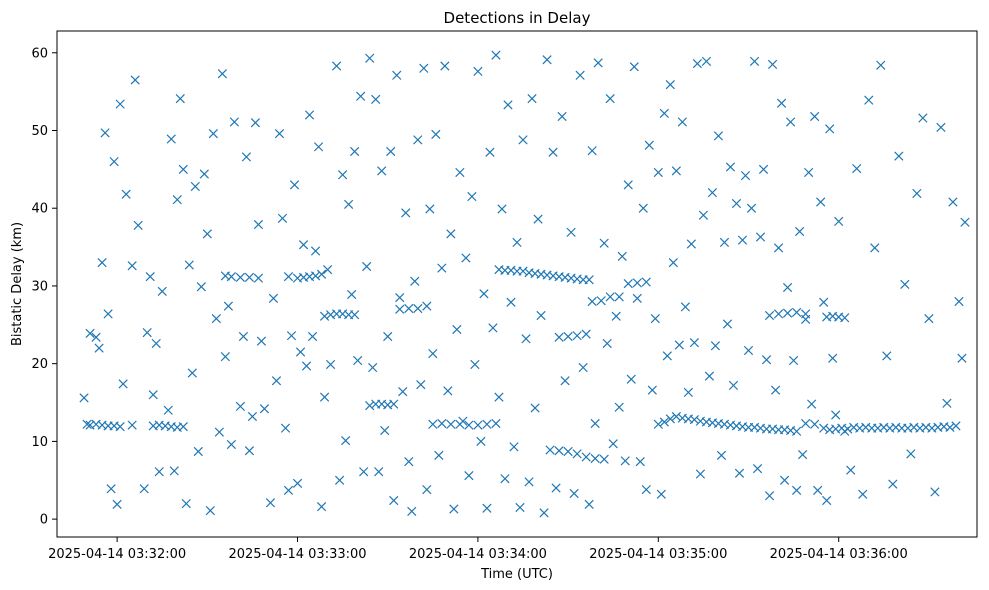 This screenshot has width=989, height=590. I want to click on x-axis-label: Time (UTC), so click(516, 574).